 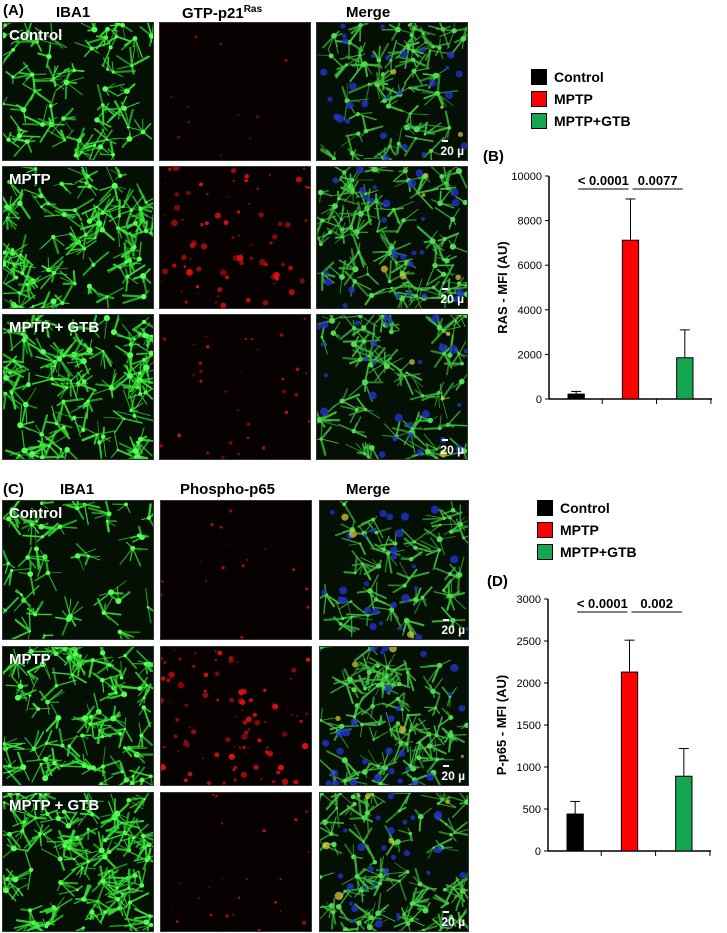 I want to click on micrograph-a-iba1-mptp: MPTP, so click(x=78, y=237).